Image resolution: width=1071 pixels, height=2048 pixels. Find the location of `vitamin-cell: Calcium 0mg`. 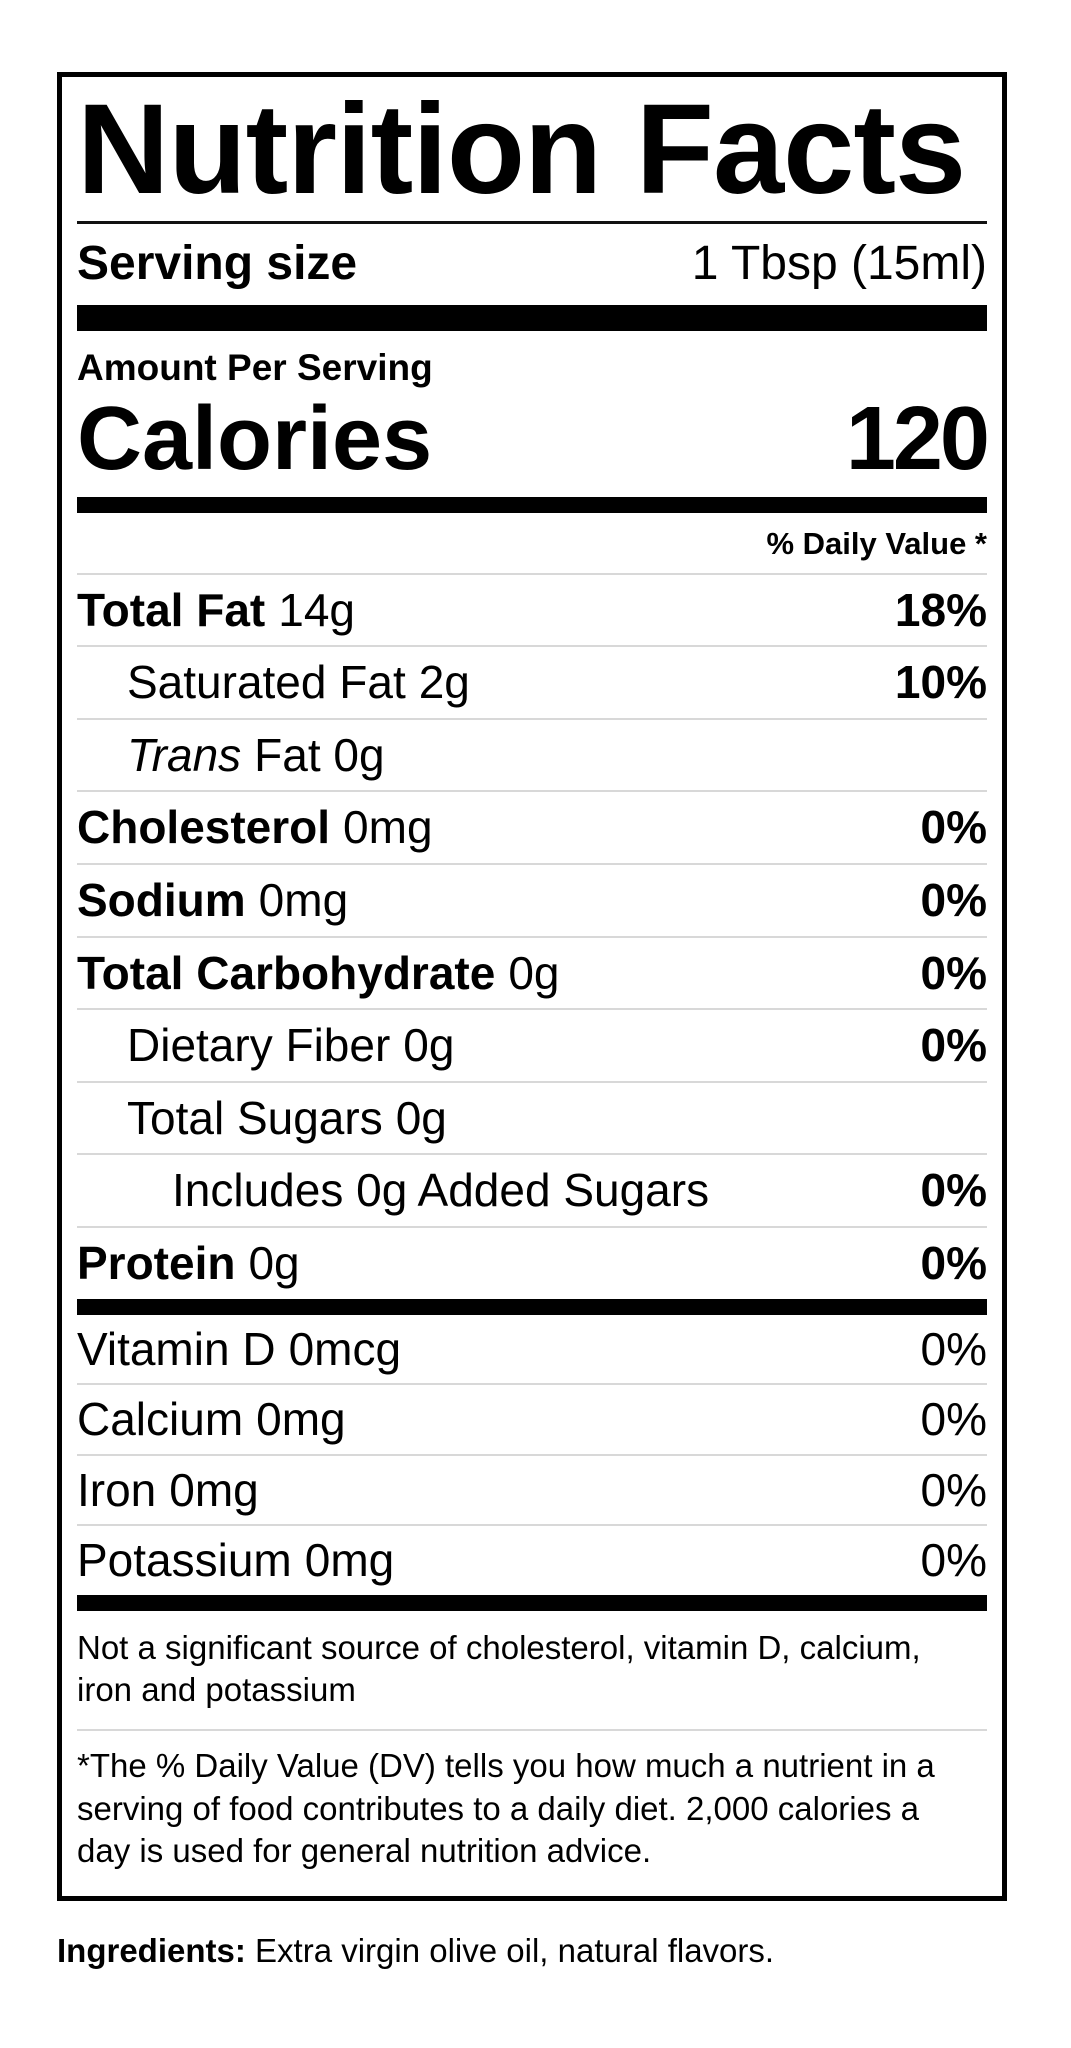

vitamin-cell: Calcium 0mg is located at coordinates (211, 1419).